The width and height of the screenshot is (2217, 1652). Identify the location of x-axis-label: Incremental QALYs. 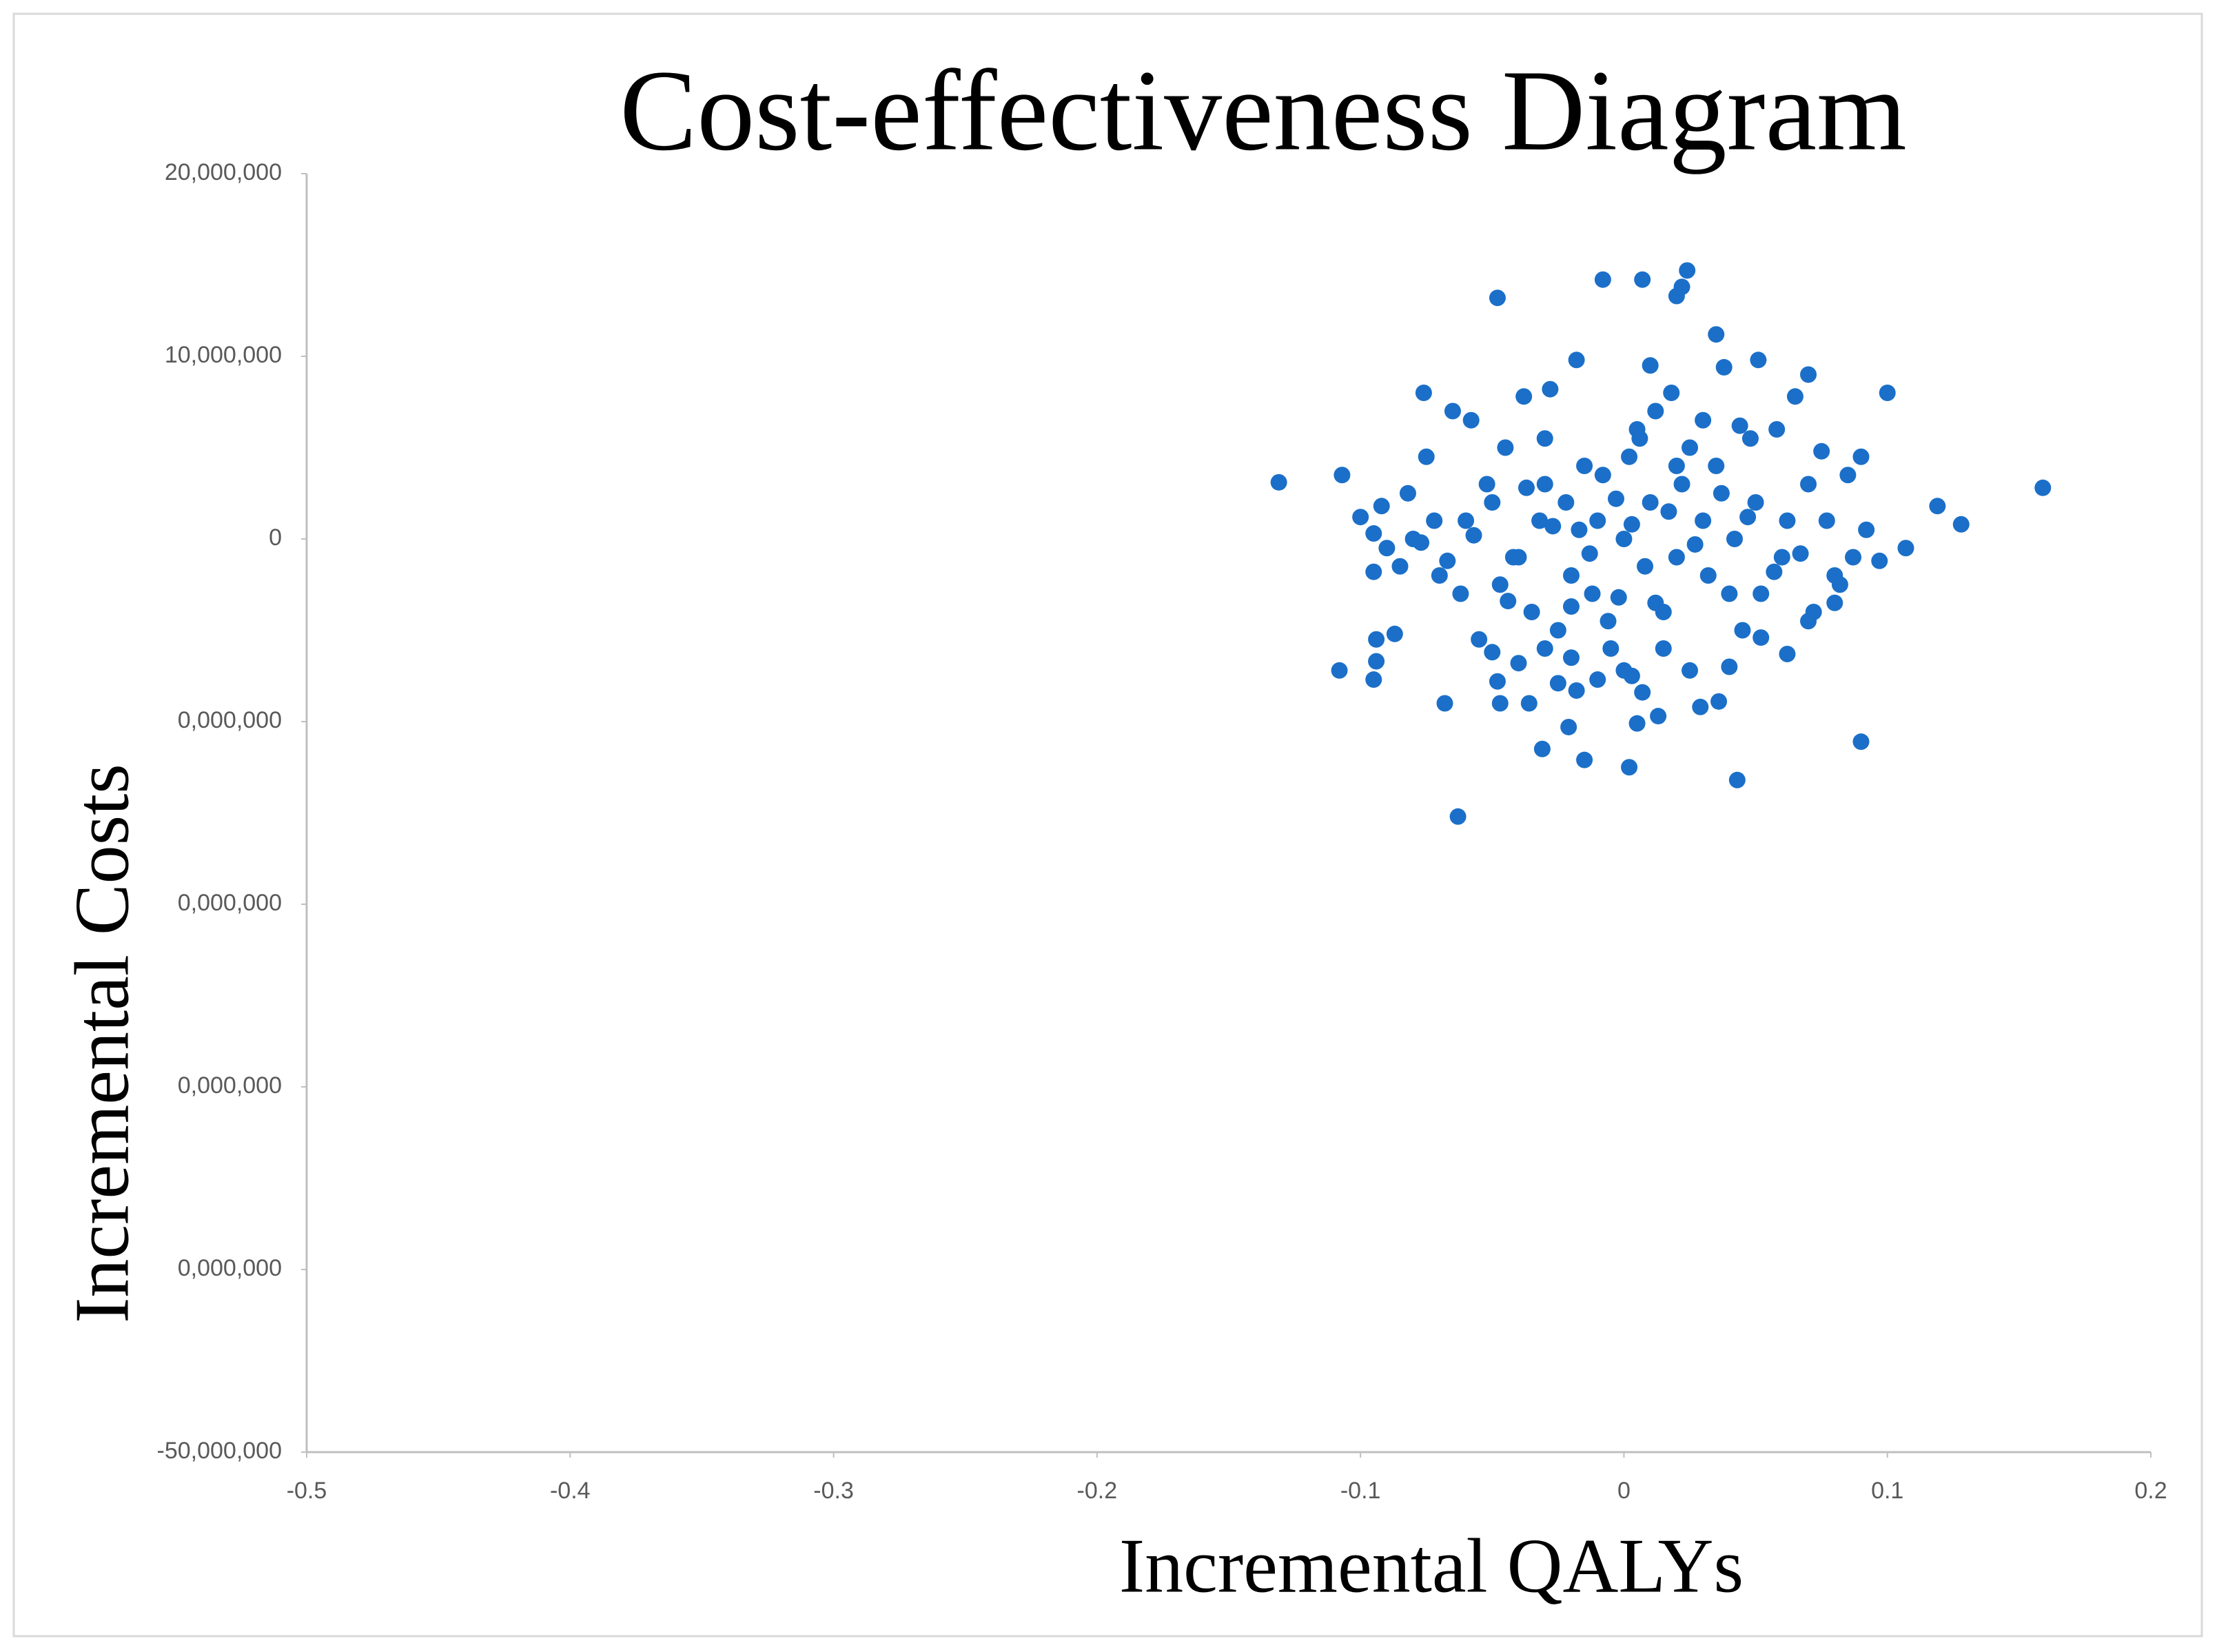
(1431, 1567).